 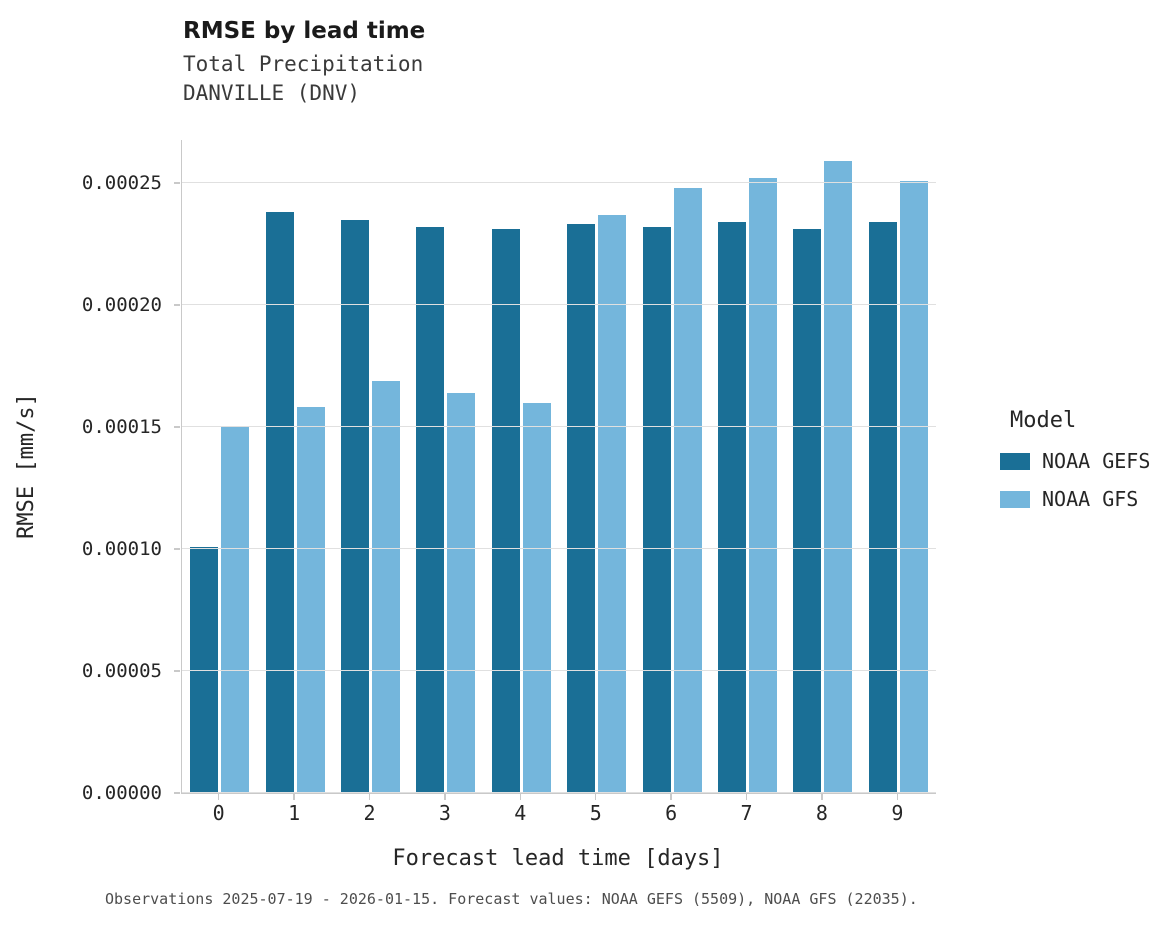 I want to click on y-axis-label: RMSE [mm/s], so click(x=26, y=466).